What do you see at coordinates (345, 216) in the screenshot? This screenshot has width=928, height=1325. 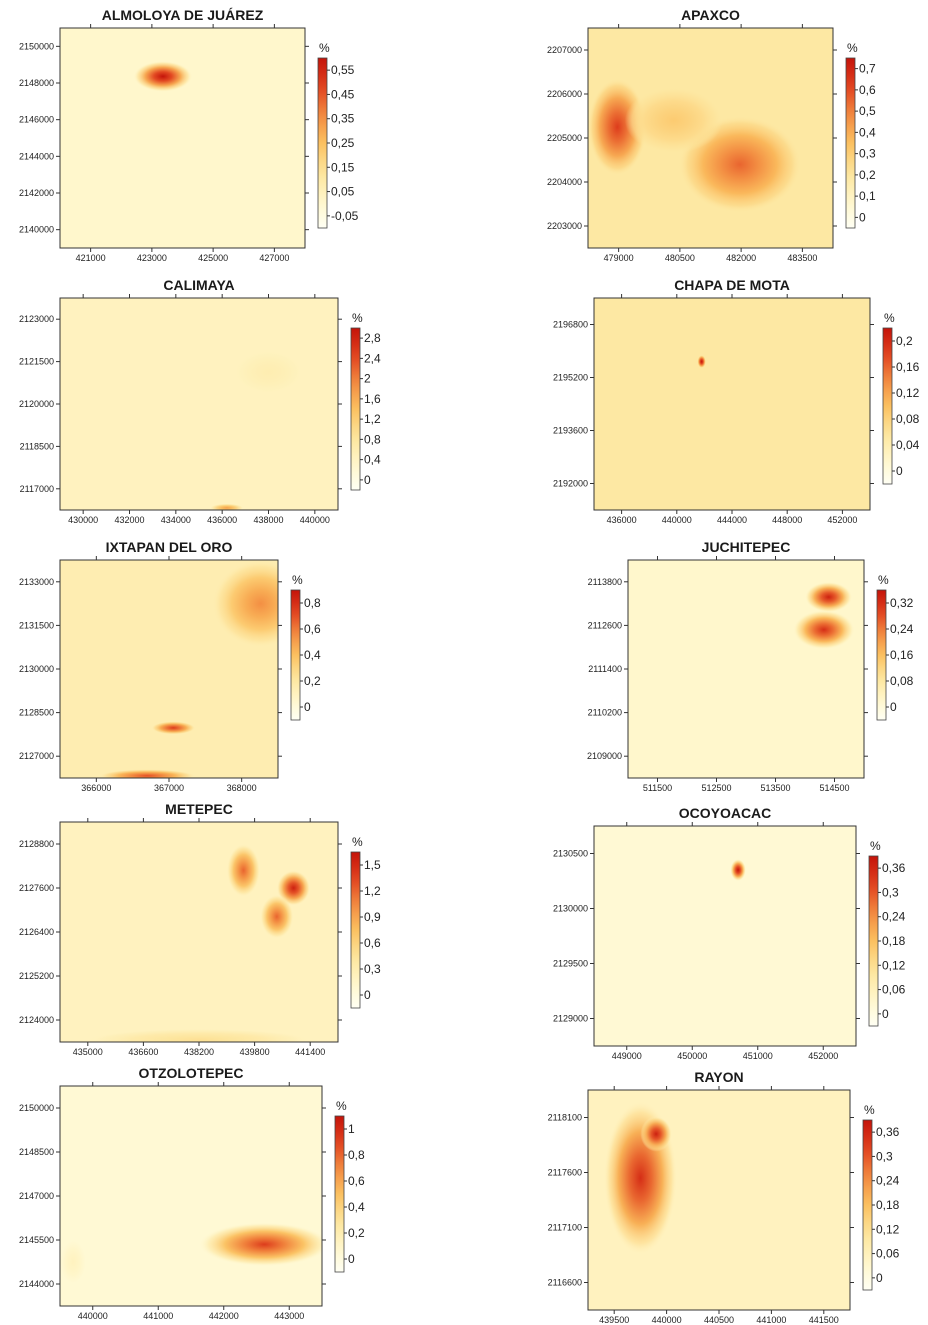 I see `colorbar-tick-label: -0,05` at bounding box center [345, 216].